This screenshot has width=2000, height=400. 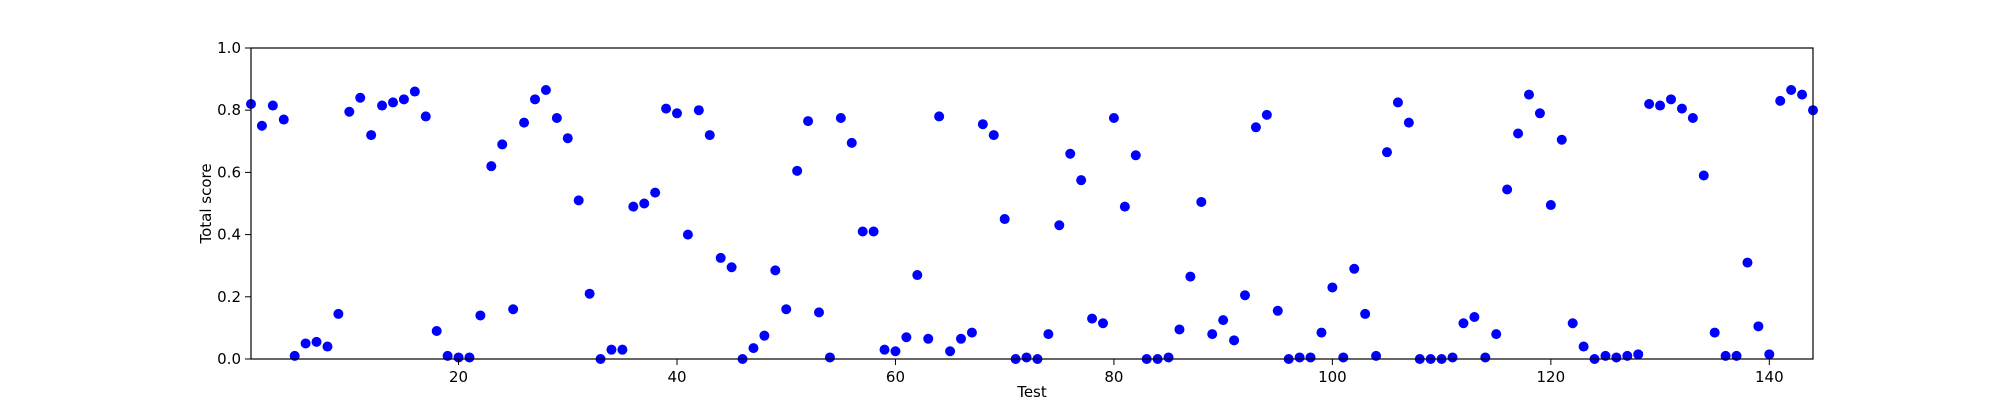 I want to click on x-tick-label: 120, so click(x=1551, y=377).